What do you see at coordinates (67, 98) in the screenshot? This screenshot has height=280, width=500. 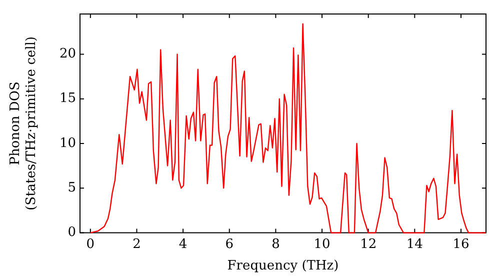 I see `y-tick-label: 15` at bounding box center [67, 98].